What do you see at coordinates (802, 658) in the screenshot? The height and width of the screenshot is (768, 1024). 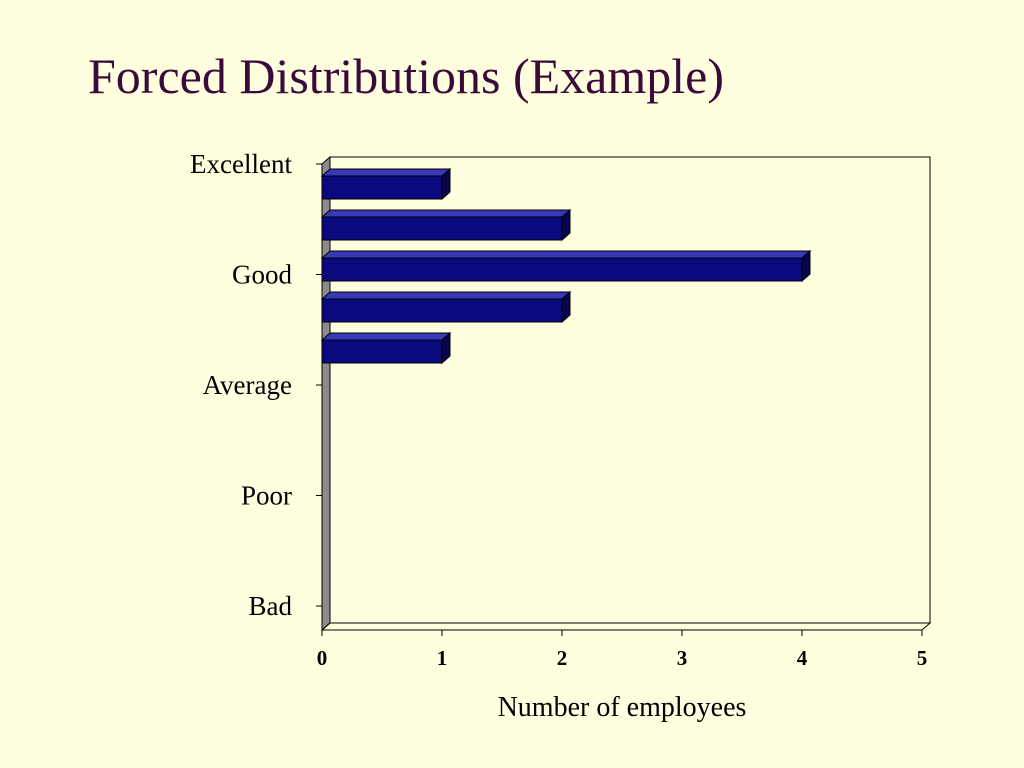 I see `x-tick-label: 4` at bounding box center [802, 658].